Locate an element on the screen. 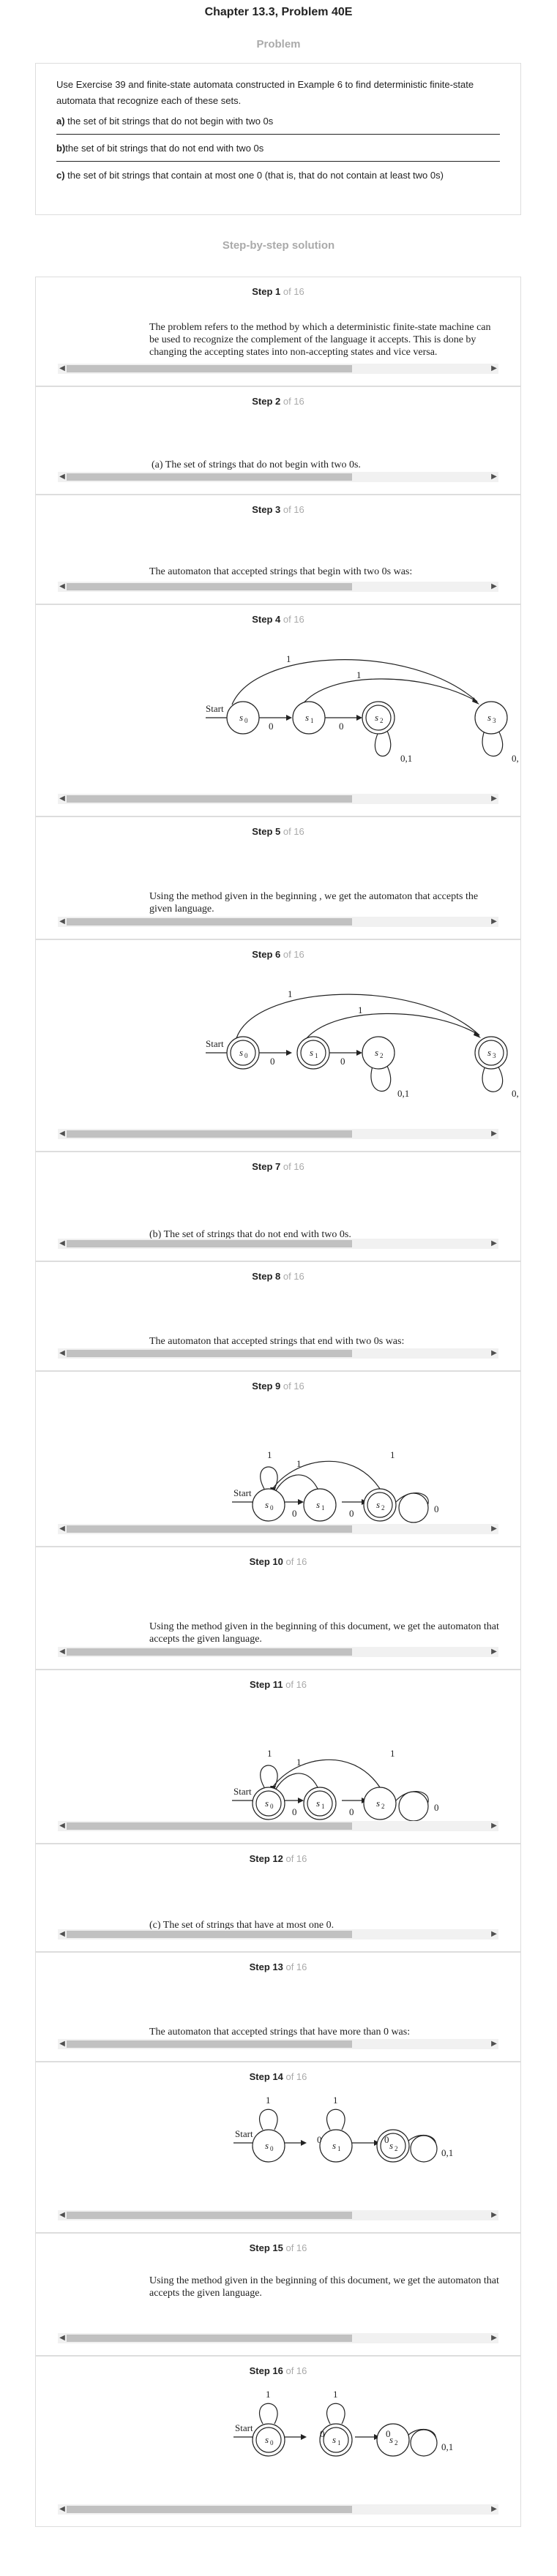 This screenshot has width=557, height=2576. state-s3 is located at coordinates (491, 718).